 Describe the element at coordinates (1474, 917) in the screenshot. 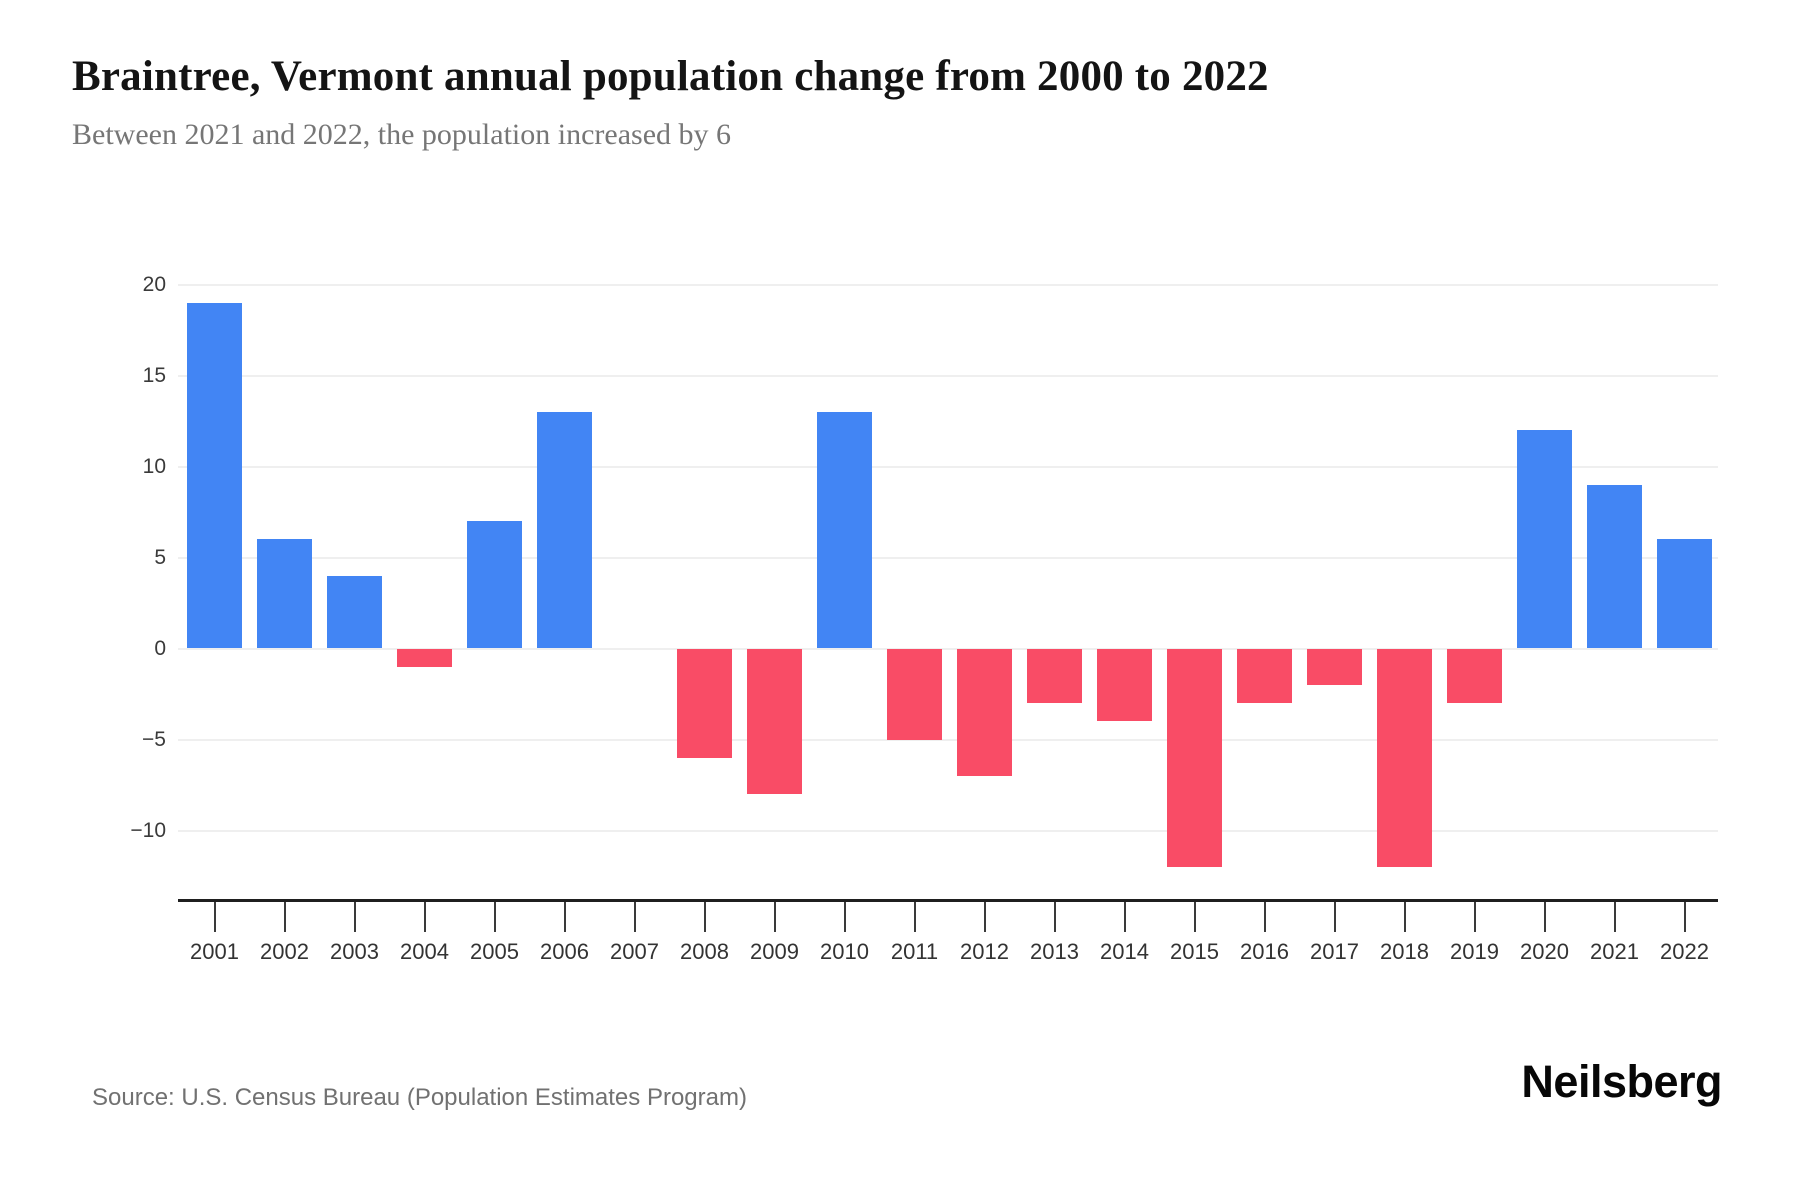

I see `x-axis-tick-2019` at that location.